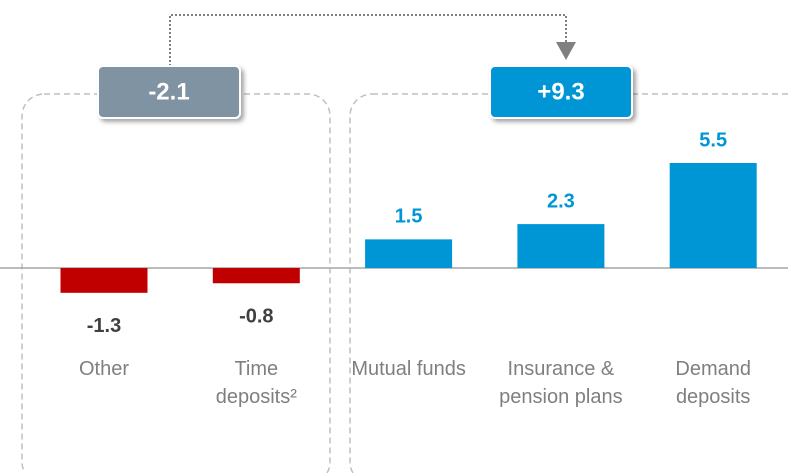  I want to click on value-label: 2.3, so click(561, 201).